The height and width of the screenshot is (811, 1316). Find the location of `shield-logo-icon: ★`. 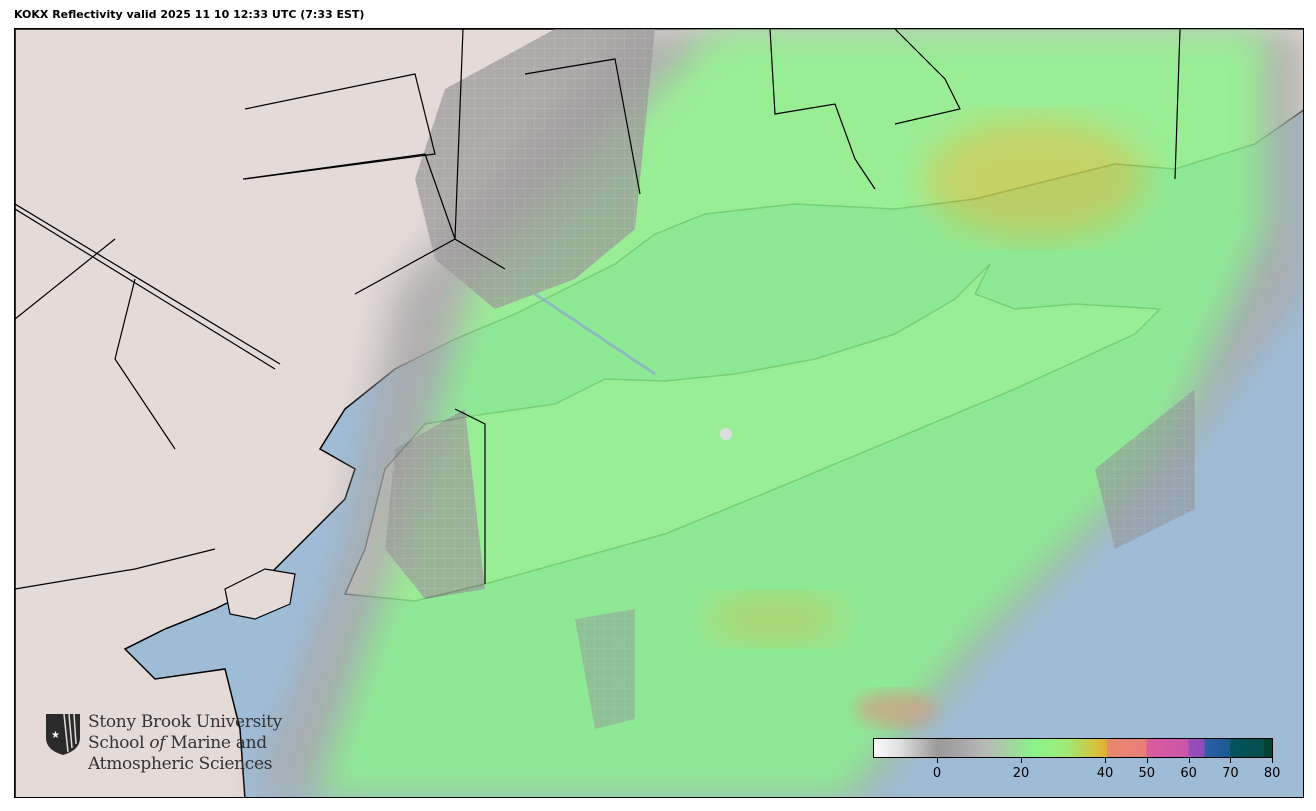

shield-logo-icon: ★ is located at coordinates (63, 734).